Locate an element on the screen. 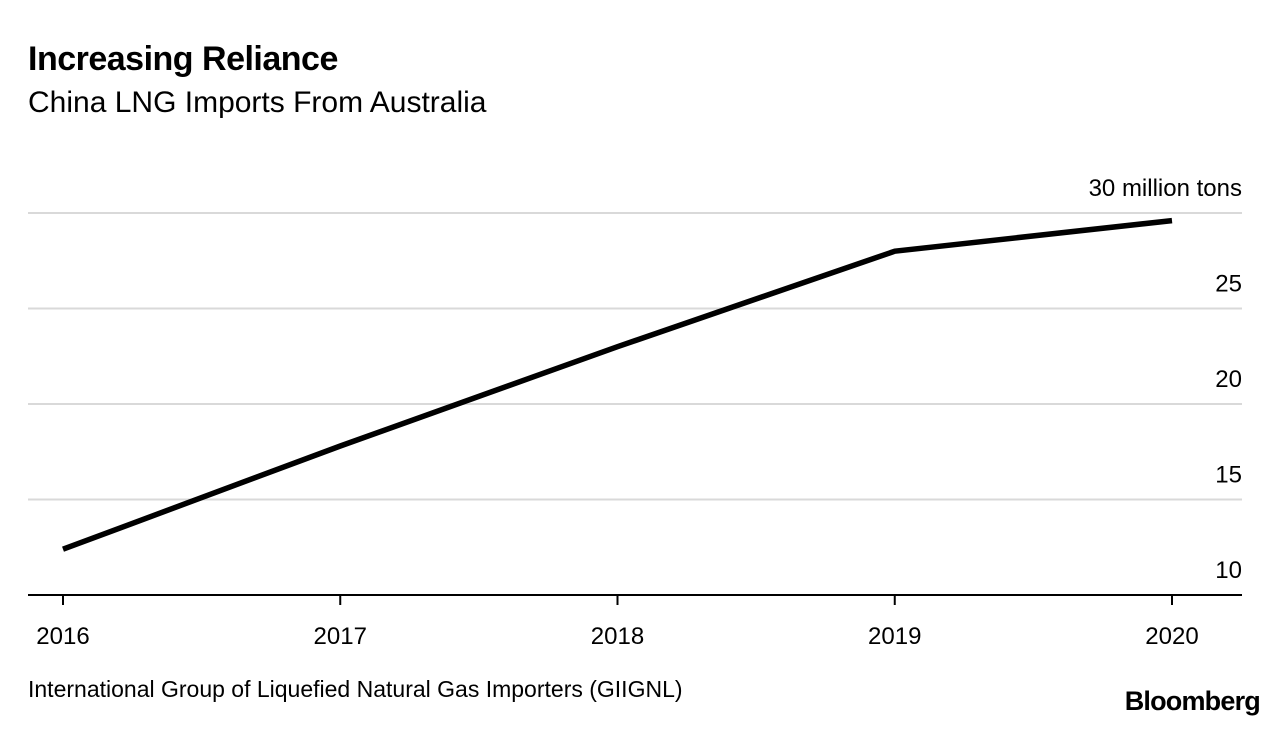 Image resolution: width=1288 pixels, height=733 pixels. y-tick-label-10: 10 is located at coordinates (1228, 570).